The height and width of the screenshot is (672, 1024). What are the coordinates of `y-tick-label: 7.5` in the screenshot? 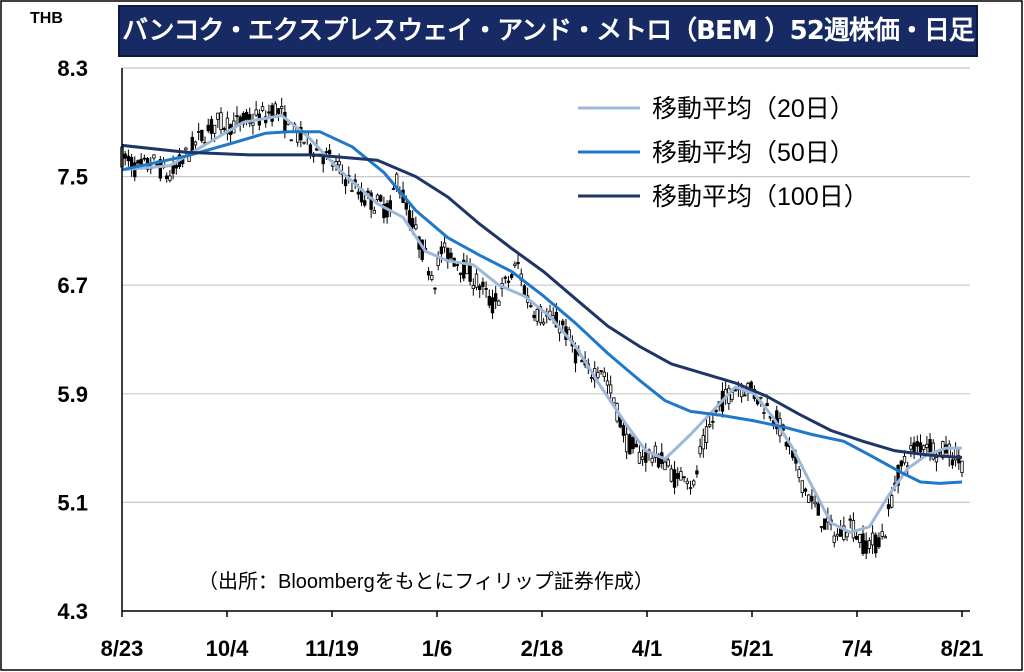 It's located at (72, 177).